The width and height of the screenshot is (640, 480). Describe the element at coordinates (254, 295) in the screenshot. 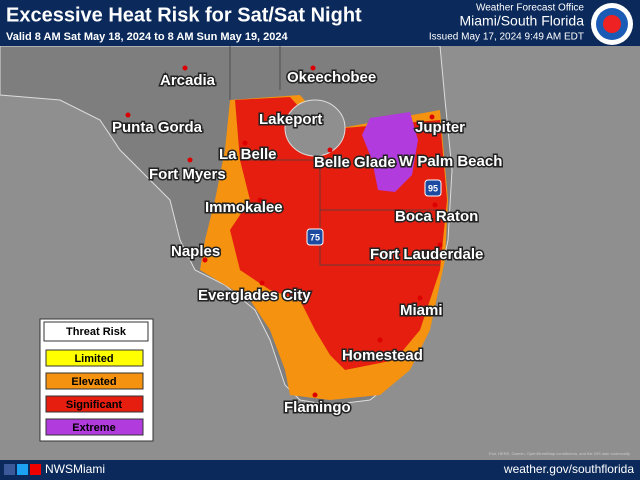

I see `city-label: Everglades City` at that location.